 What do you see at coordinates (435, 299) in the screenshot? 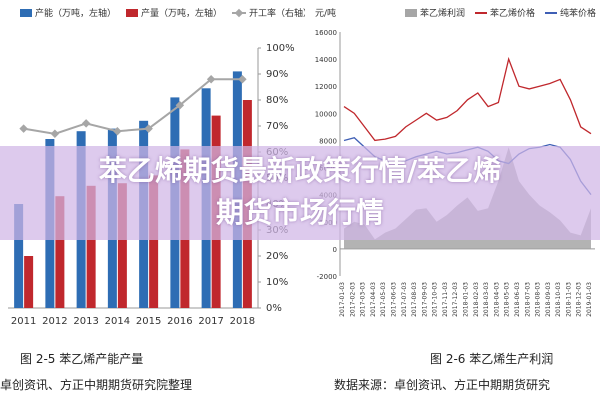
I see `x-tick-label: 2017-10-03` at bounding box center [435, 299].